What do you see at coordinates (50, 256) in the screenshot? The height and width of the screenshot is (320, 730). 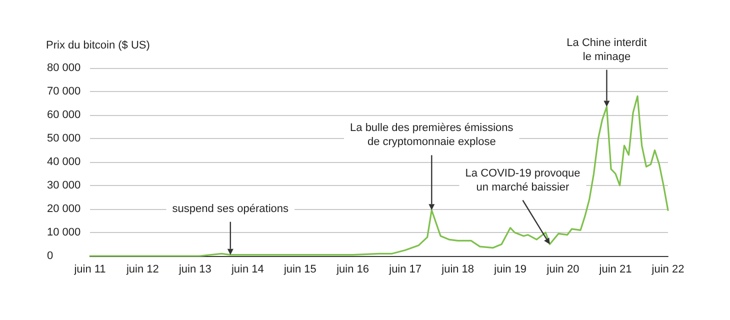 I see `y-tick-label: 0` at bounding box center [50, 256].